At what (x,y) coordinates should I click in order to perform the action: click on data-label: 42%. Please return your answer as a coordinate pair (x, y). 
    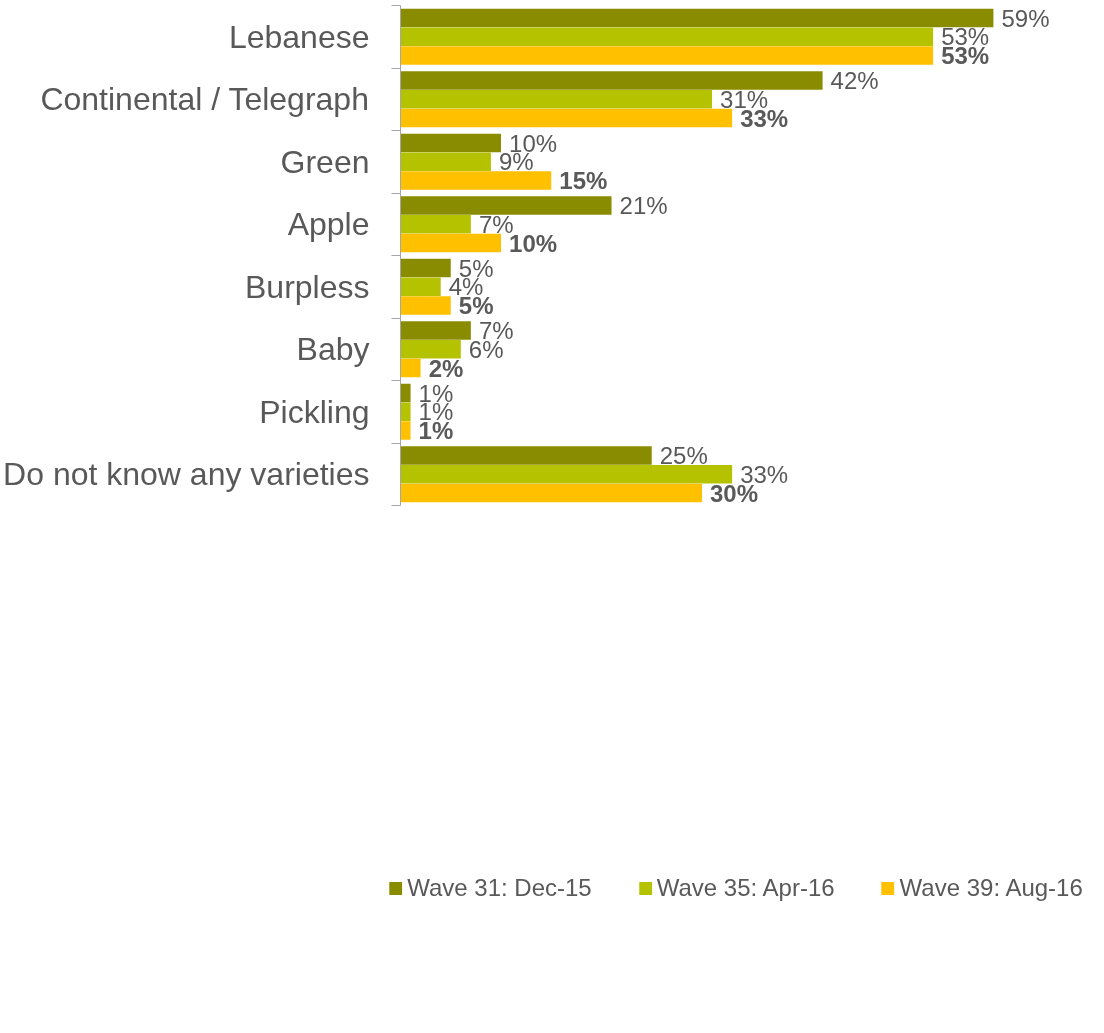
    Looking at the image, I should click on (854, 80).